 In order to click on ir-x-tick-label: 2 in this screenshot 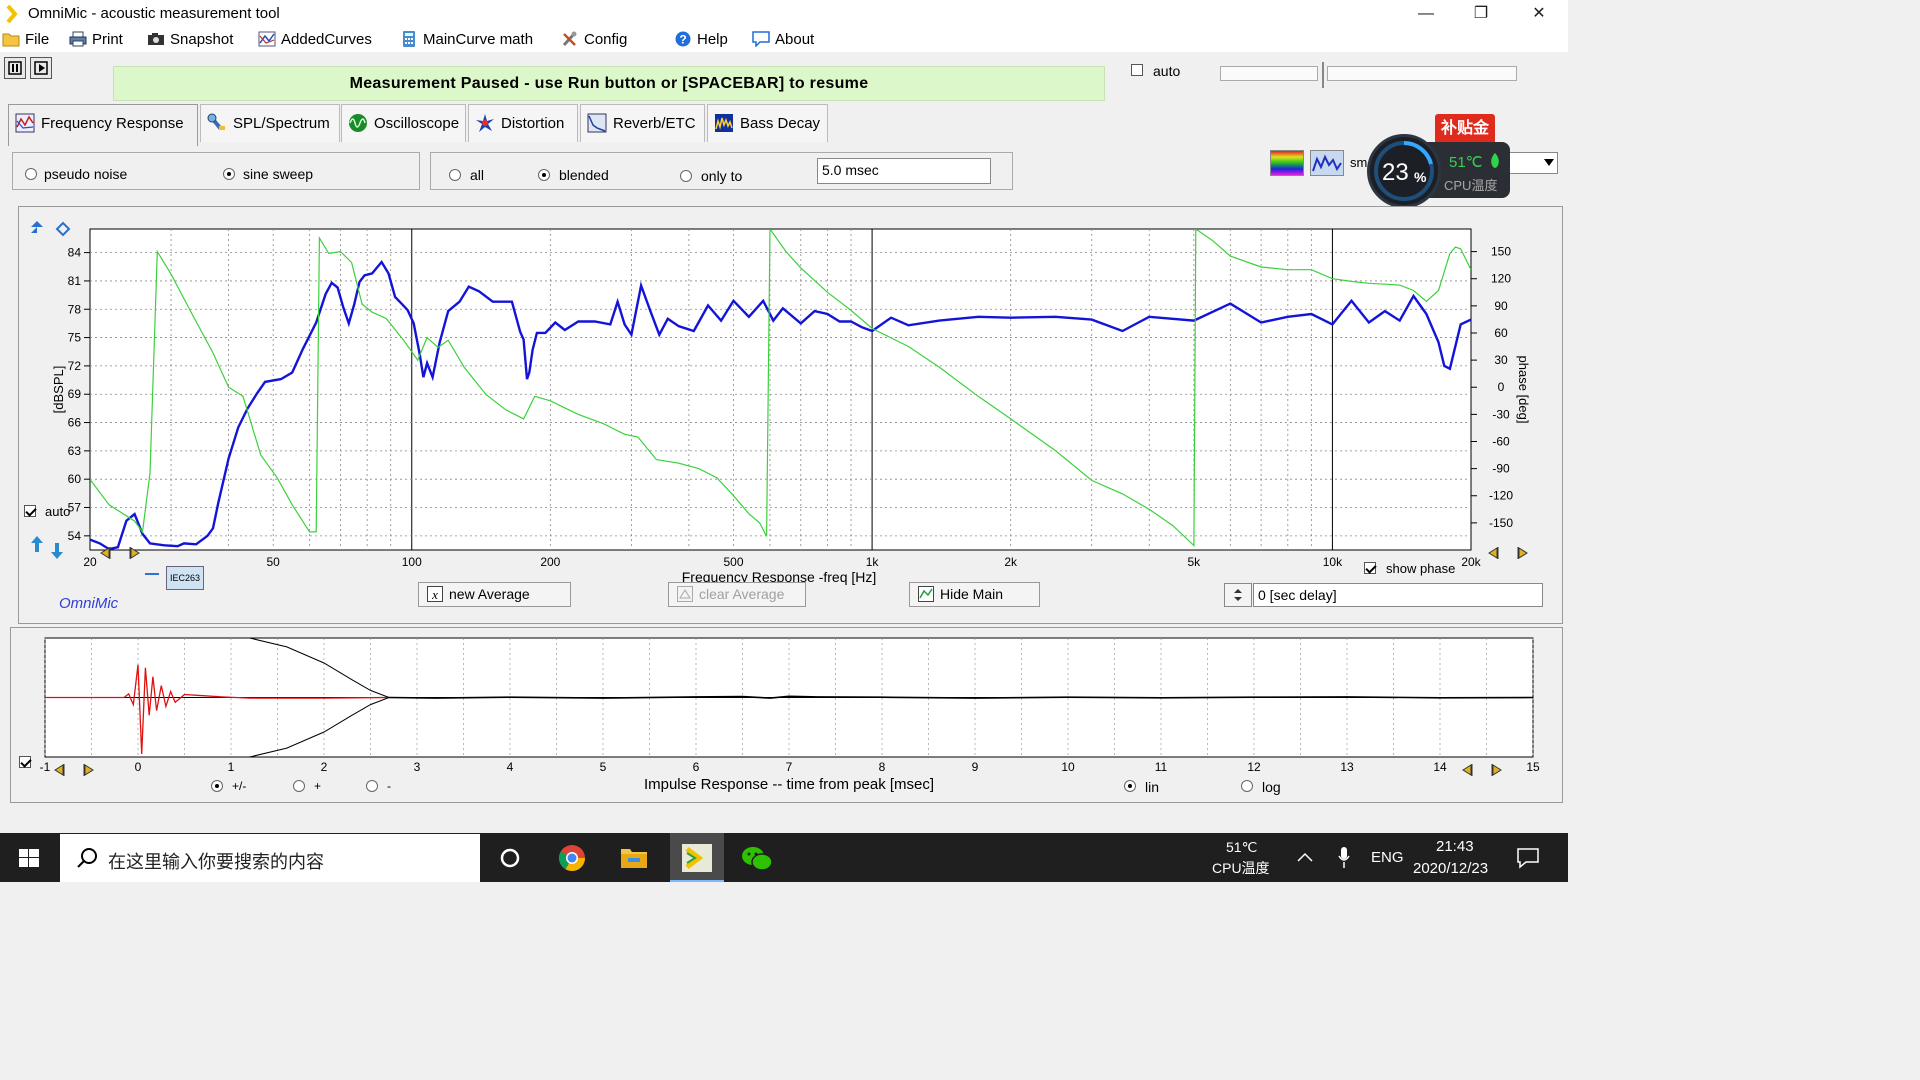, I will do `click(324, 767)`.